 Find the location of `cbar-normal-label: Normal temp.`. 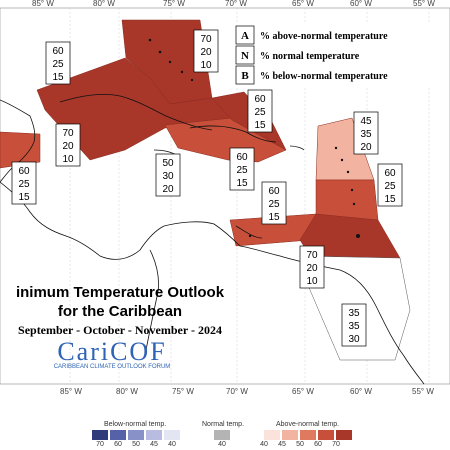

cbar-normal-label: Normal temp. is located at coordinates (223, 424).